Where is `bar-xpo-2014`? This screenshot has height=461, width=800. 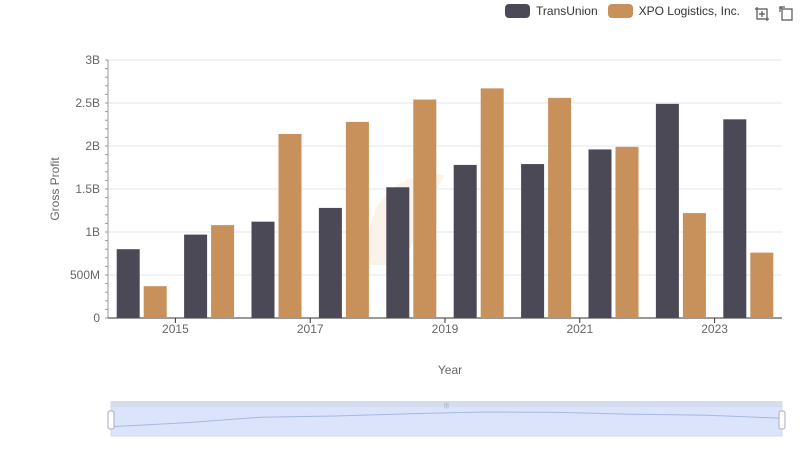 bar-xpo-2014 is located at coordinates (155, 302).